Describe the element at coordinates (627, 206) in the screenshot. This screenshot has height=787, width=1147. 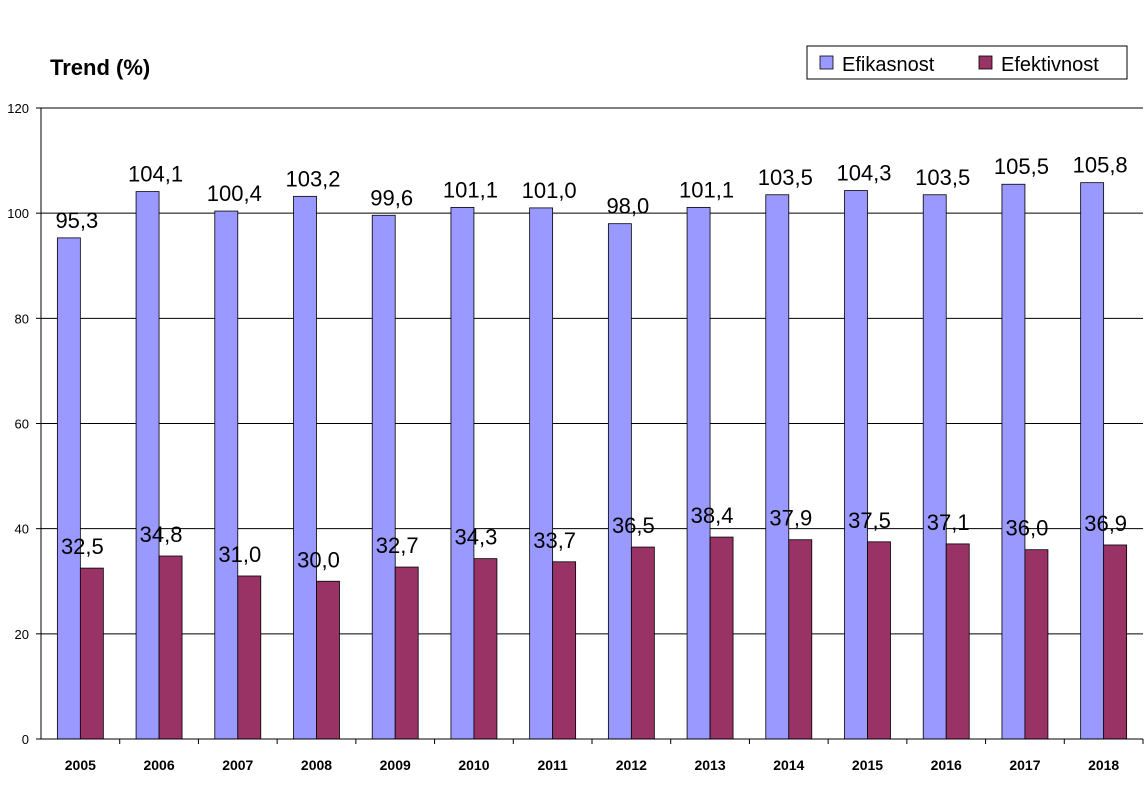
I see `data-label-efikasnost: 98,0` at that location.